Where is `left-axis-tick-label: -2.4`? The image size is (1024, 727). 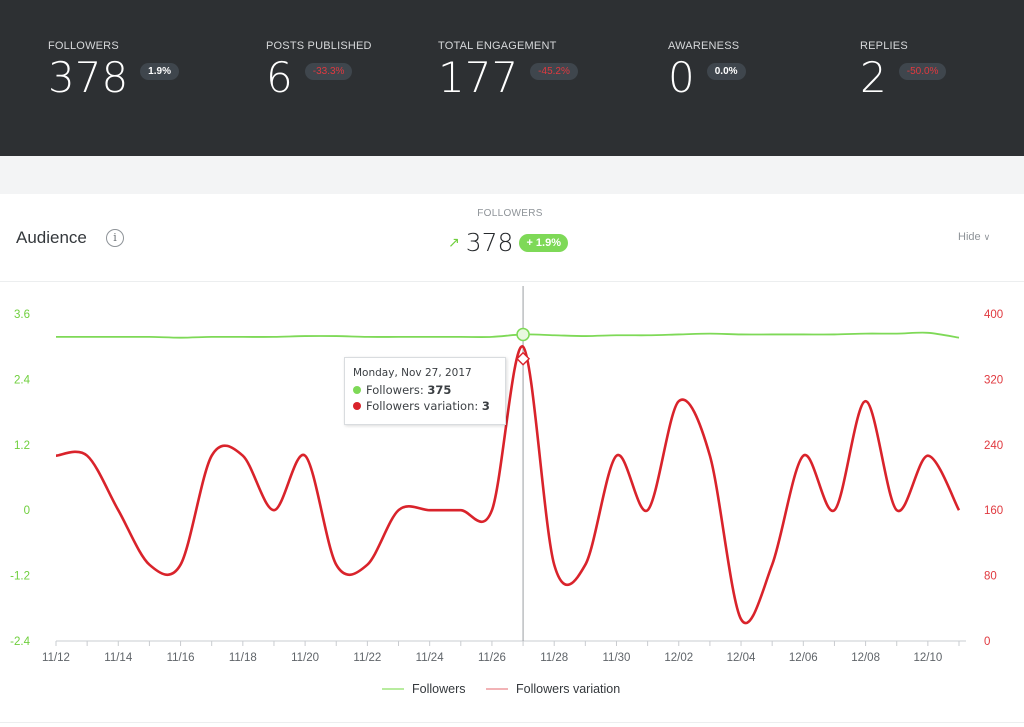
left-axis-tick-label: -2.4 is located at coordinates (20, 642).